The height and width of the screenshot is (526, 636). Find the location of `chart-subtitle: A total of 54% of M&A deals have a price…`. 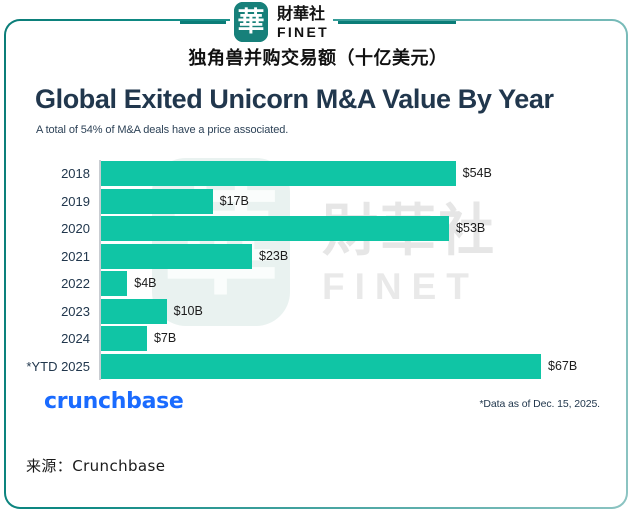

chart-subtitle: A total of 54% of M&A deals have a price… is located at coordinates (162, 130).